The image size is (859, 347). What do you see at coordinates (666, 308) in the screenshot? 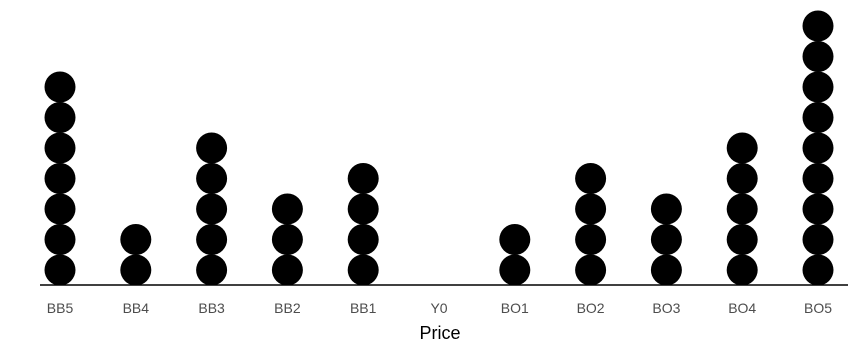
I see `x-tick-label-bo3: BO3` at bounding box center [666, 308].